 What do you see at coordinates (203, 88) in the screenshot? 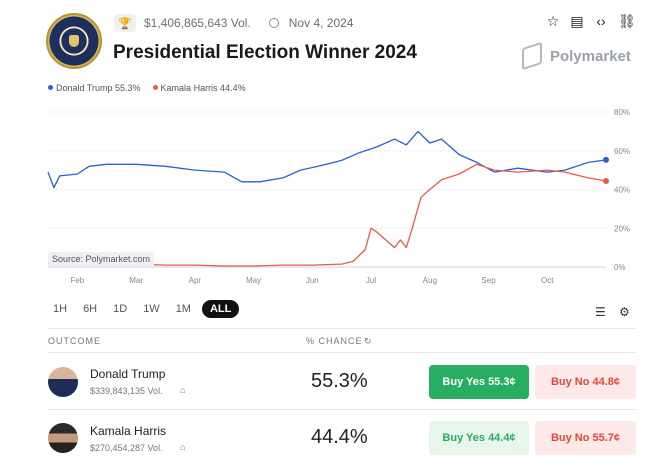
I see `legend-label: Kamala Harris 44.4%` at bounding box center [203, 88].